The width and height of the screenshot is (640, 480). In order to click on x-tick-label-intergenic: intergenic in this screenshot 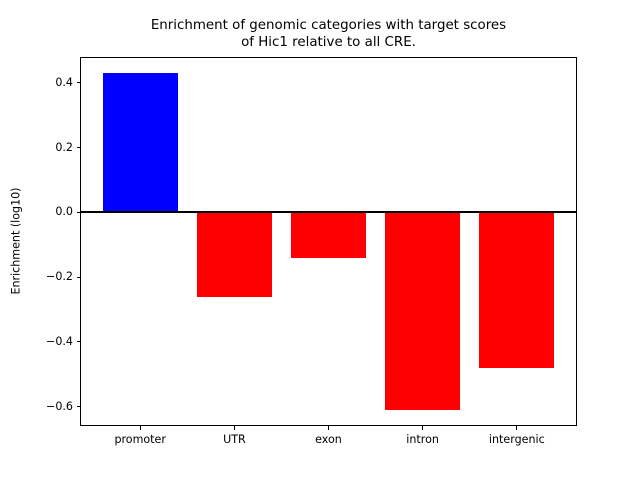, I will do `click(516, 439)`.